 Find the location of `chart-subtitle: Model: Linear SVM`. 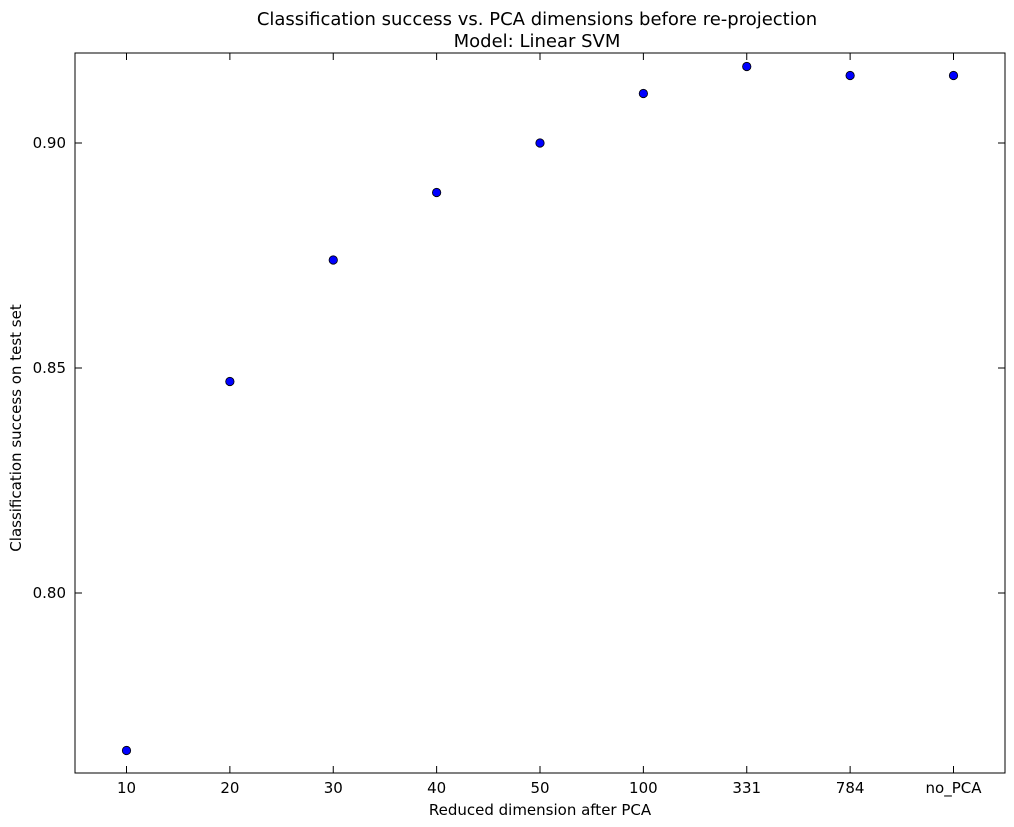

chart-subtitle: Model: Linear SVM is located at coordinates (537, 41).